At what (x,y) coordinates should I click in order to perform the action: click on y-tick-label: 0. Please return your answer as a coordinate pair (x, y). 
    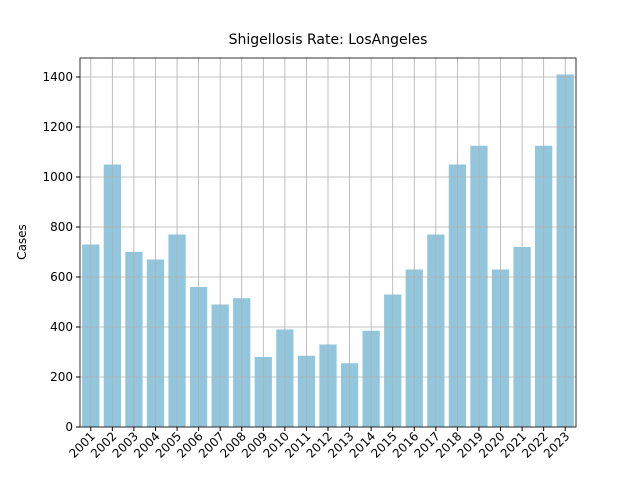
    Looking at the image, I should click on (69, 427).